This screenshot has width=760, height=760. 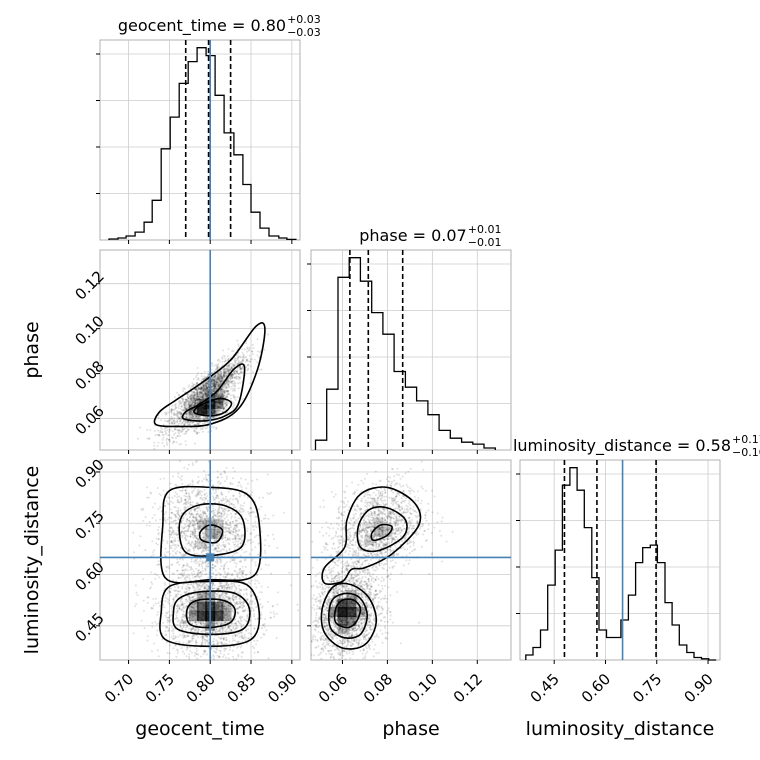 I want to click on title-geocent_time: geocent_time = 0.80, so click(x=202, y=26).